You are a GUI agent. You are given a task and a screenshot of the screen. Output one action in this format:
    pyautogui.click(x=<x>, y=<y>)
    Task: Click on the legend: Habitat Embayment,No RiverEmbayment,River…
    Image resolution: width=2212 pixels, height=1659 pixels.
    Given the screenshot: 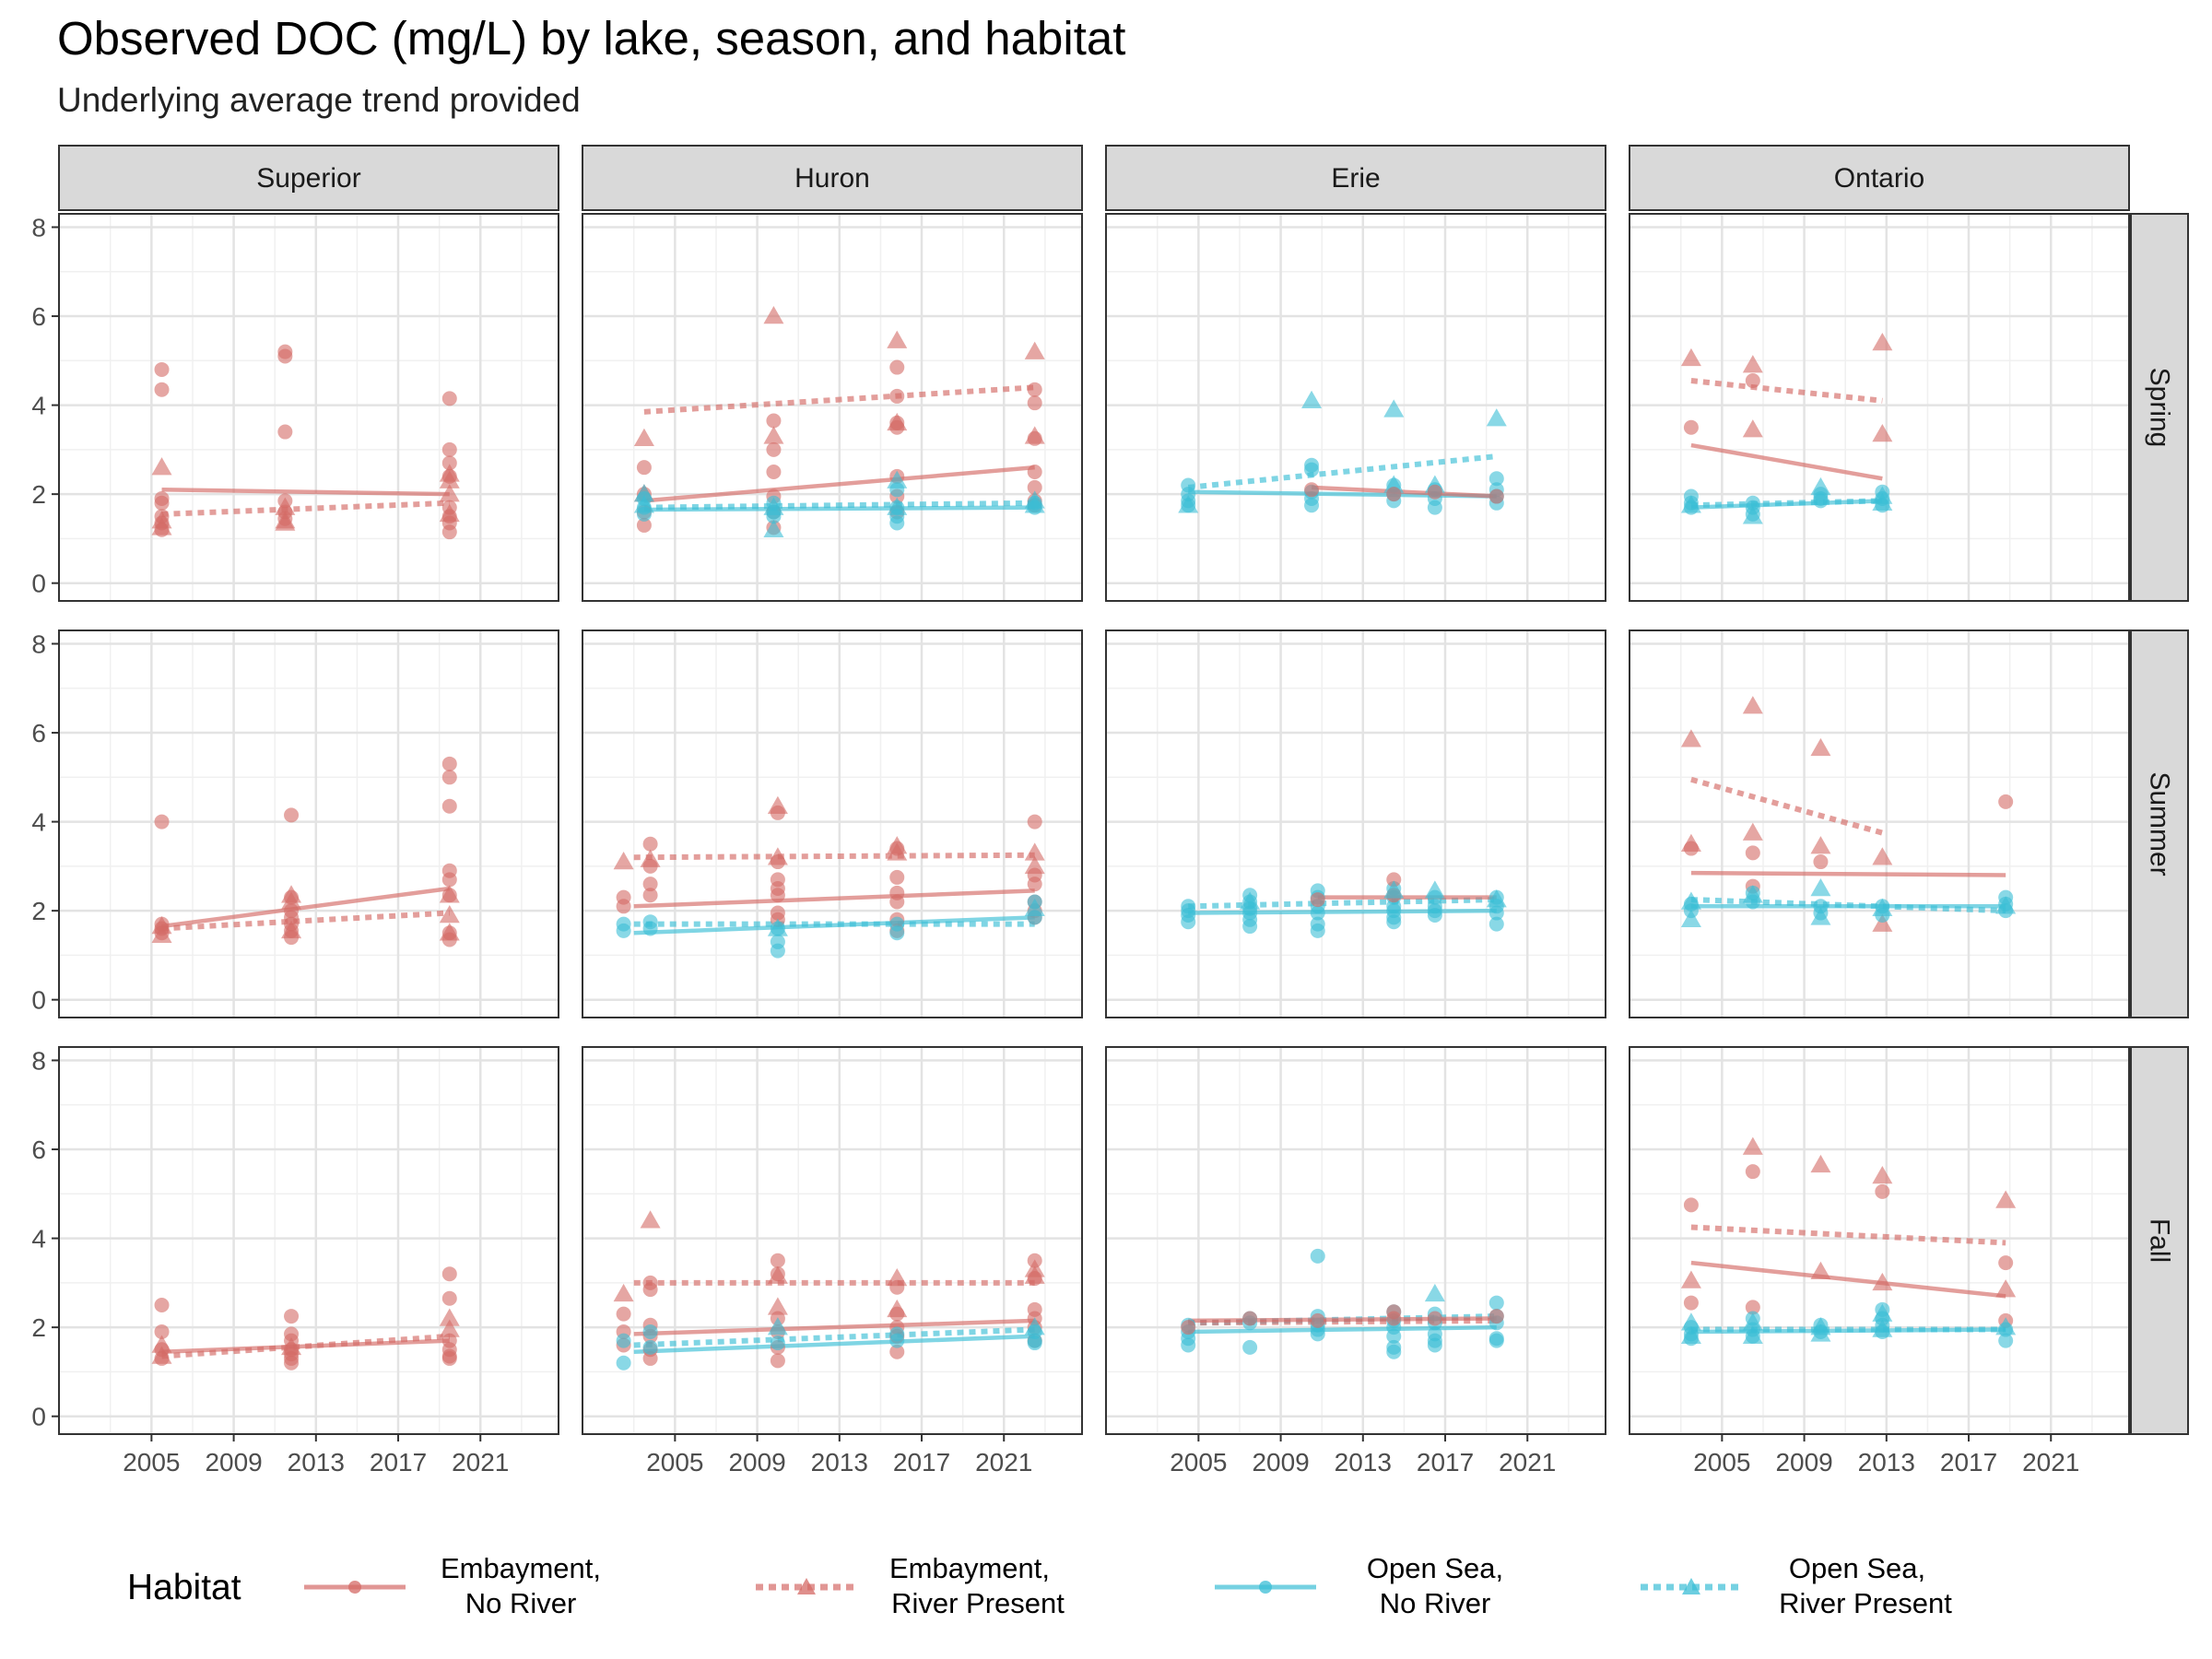 What is the action you would take?
    pyautogui.click(x=1039, y=1585)
    